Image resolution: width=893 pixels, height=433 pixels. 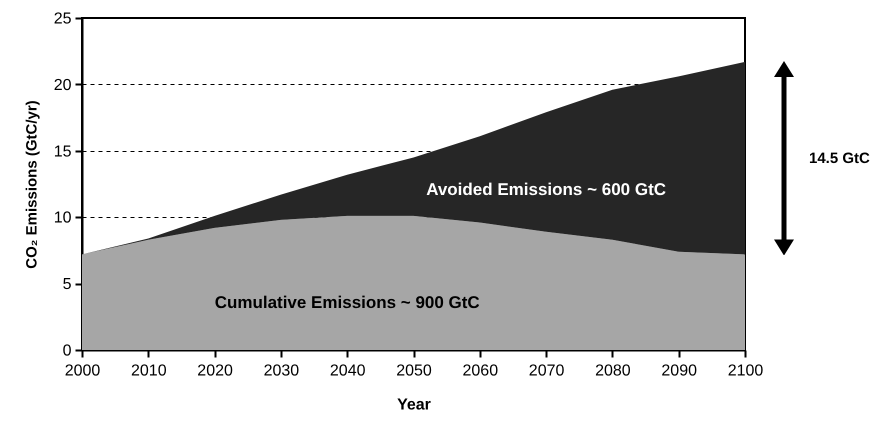 I want to click on x-tick-label: 2000, so click(x=82, y=371).